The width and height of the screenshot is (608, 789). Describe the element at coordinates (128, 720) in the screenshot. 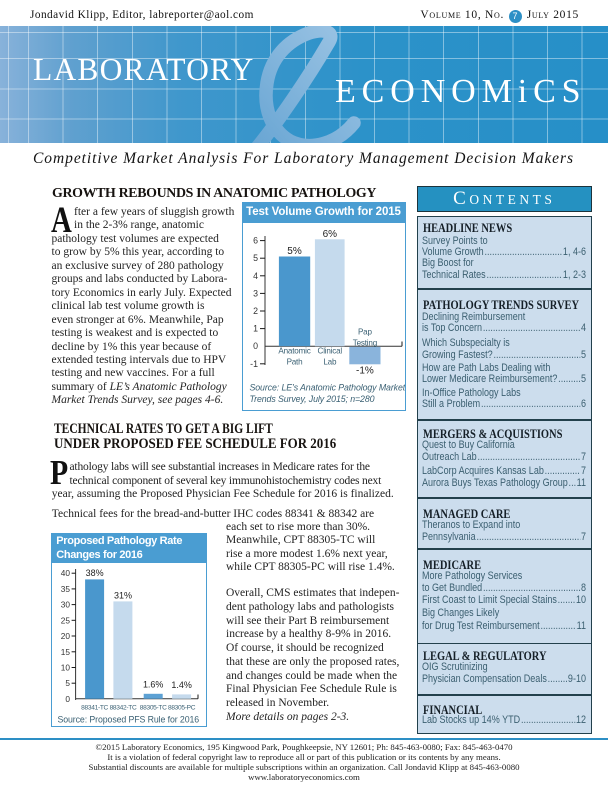

I see `svg-text:Source: Proposed PFS Rule for: Source: Proposed PFS Rule for 2016` at that location.